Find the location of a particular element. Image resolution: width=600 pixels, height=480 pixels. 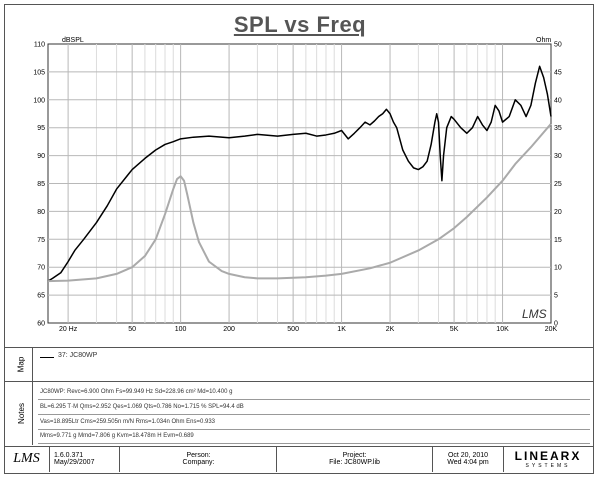

footer-time: Wed 4:04 pm is located at coordinates (468, 462).